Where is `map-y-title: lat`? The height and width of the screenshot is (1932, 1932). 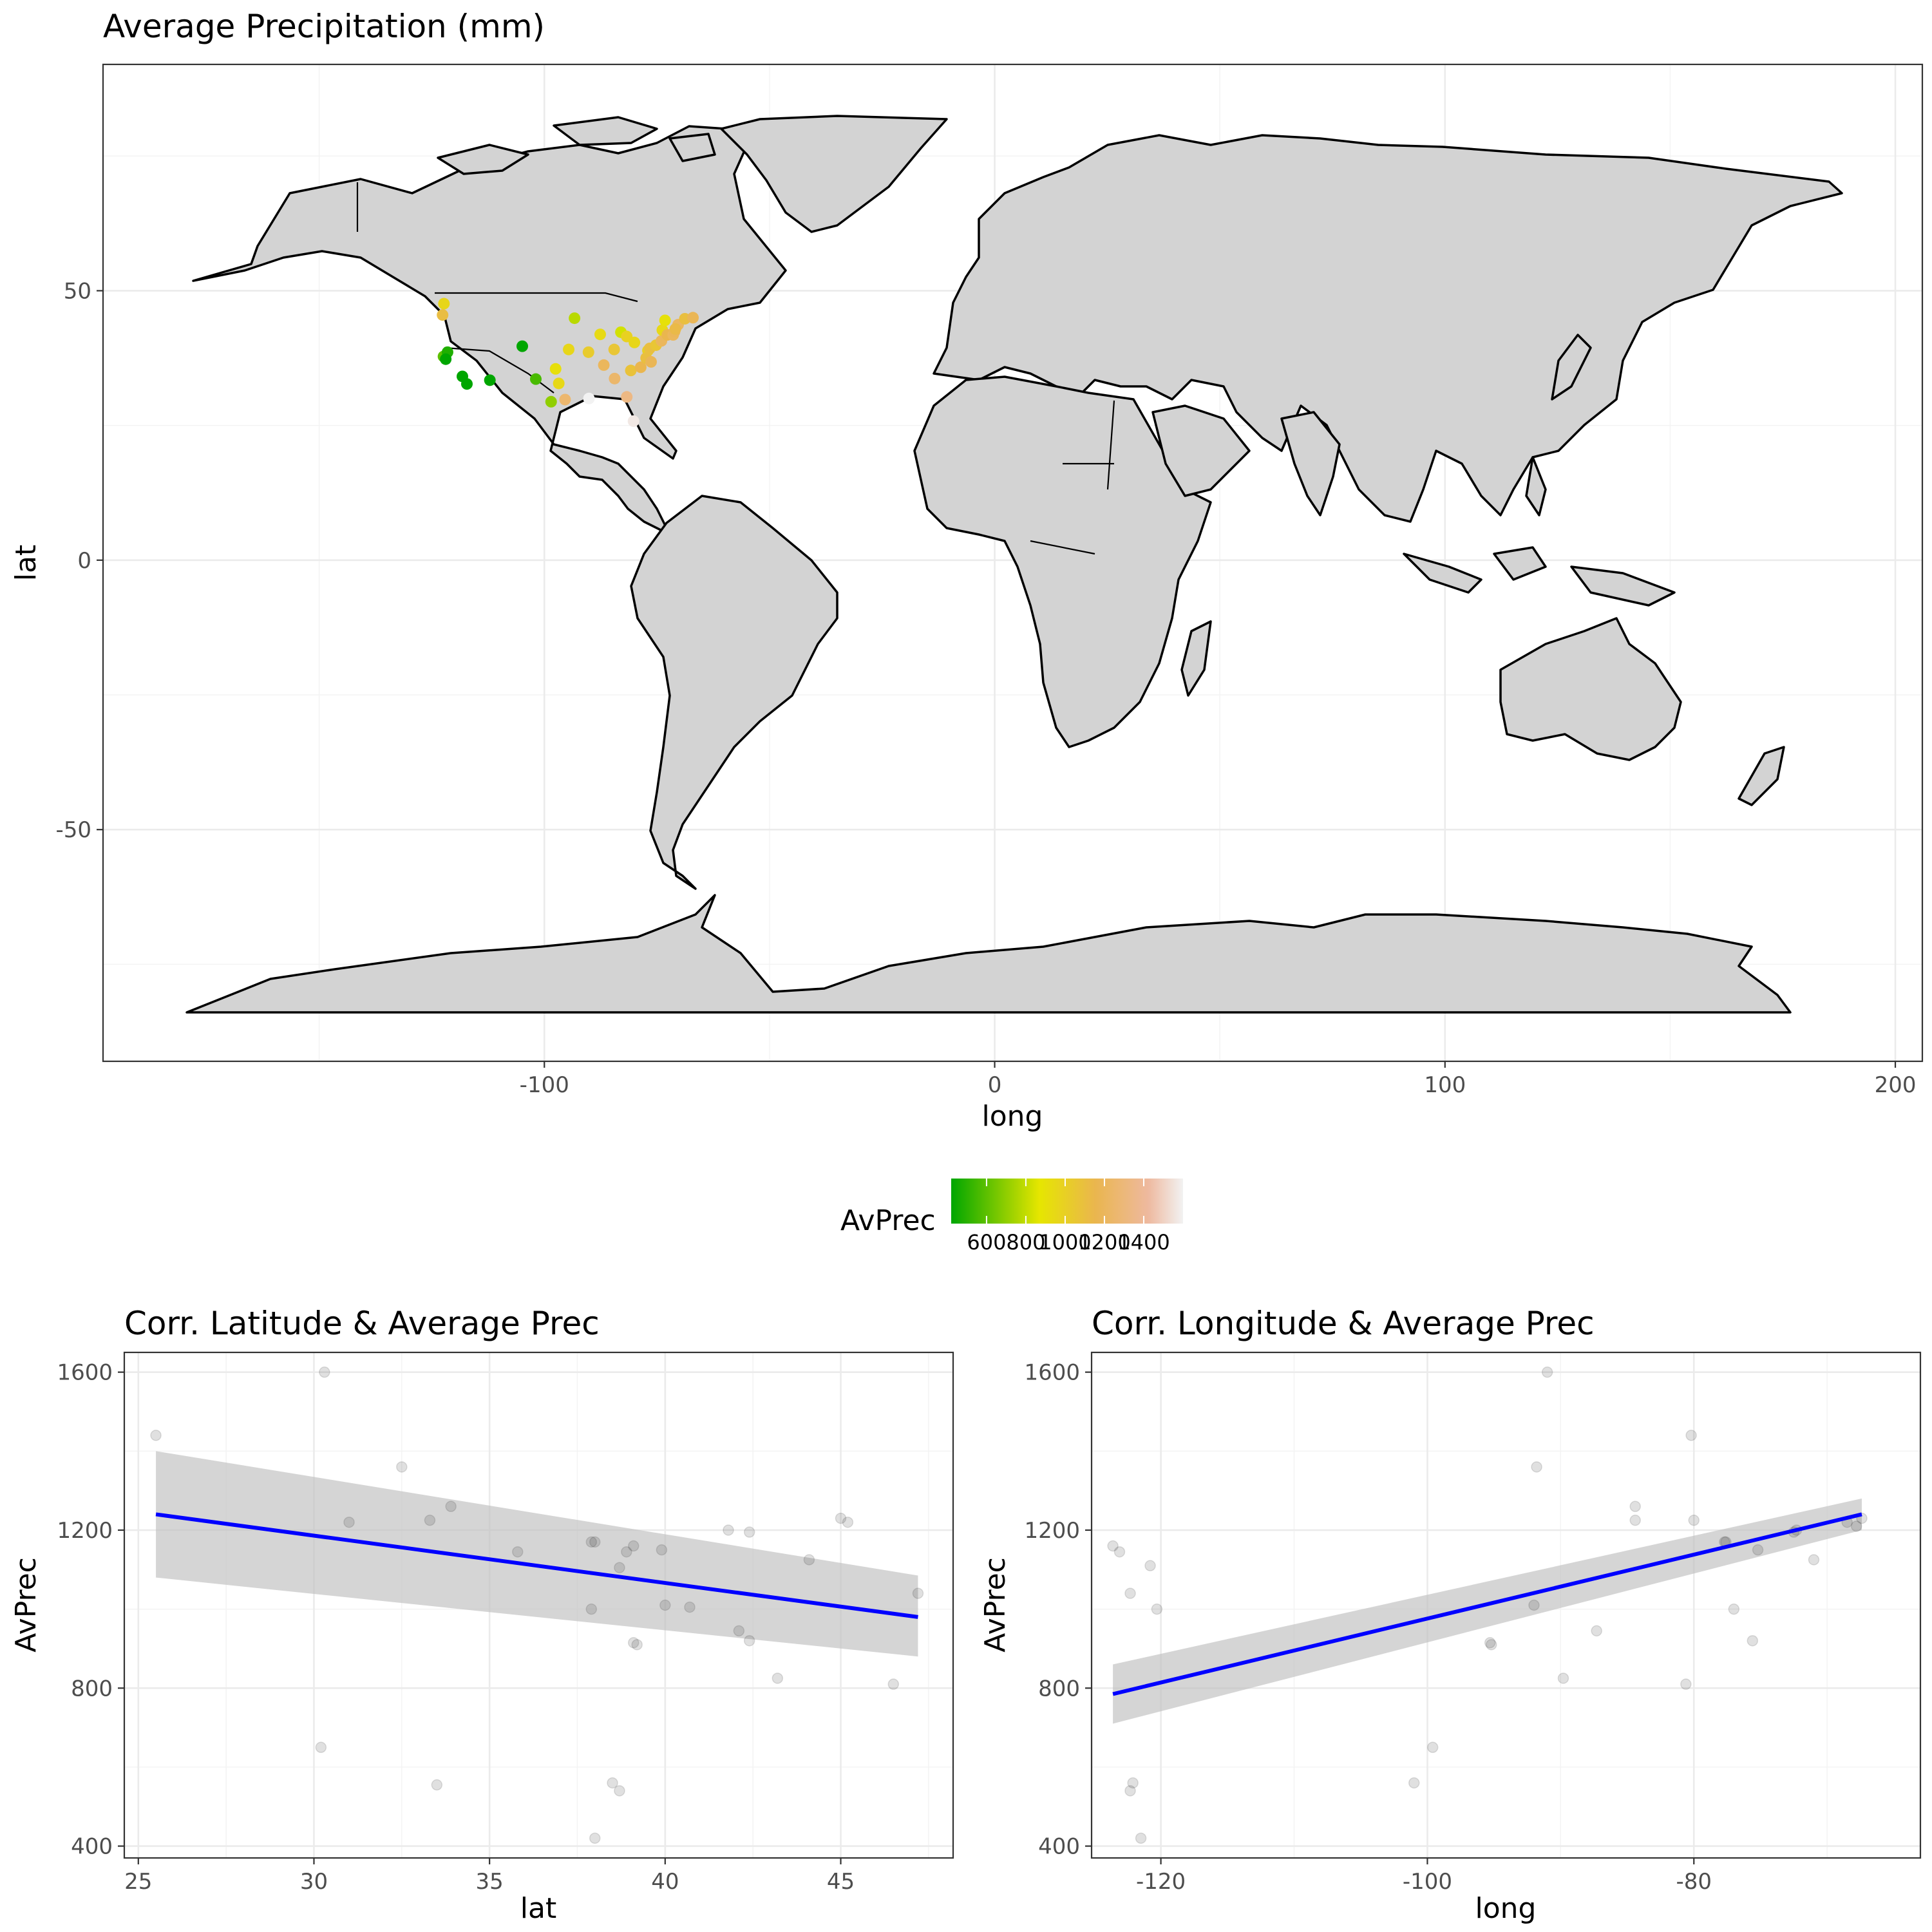
map-y-title: lat is located at coordinates (26, 563).